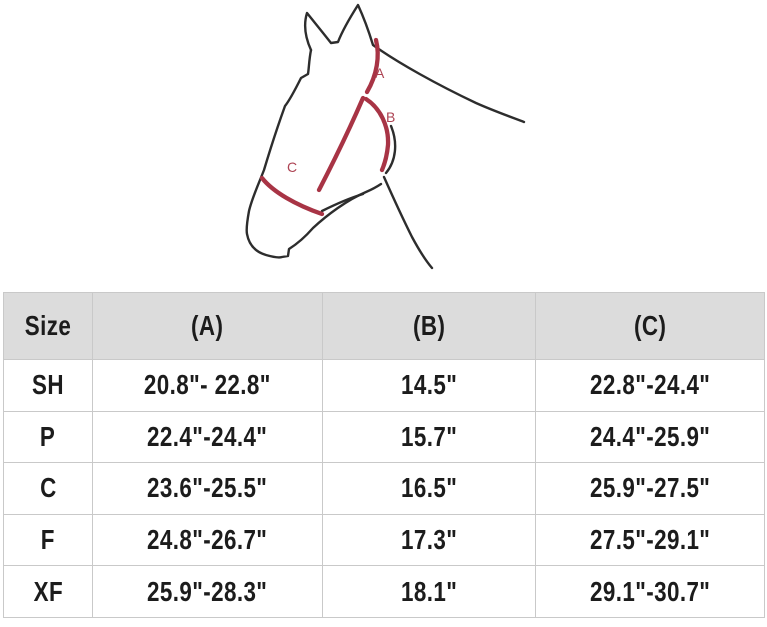  I want to click on measurement-a-cell: 24.8"-26.7", so click(207, 540).